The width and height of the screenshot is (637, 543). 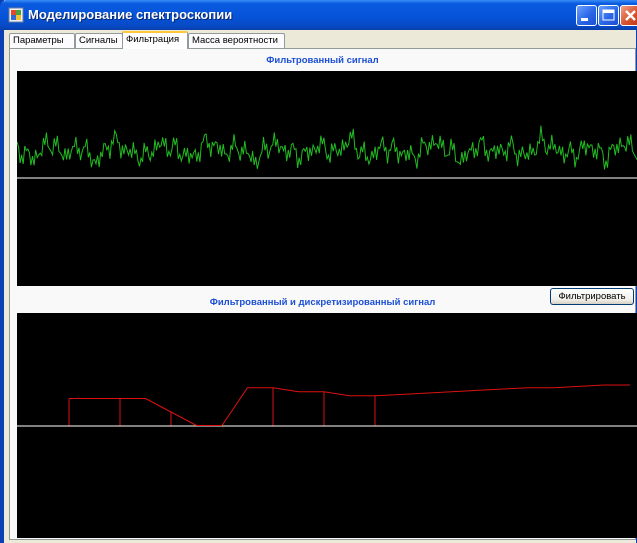 I want to click on close-icon, so click(x=630, y=15).